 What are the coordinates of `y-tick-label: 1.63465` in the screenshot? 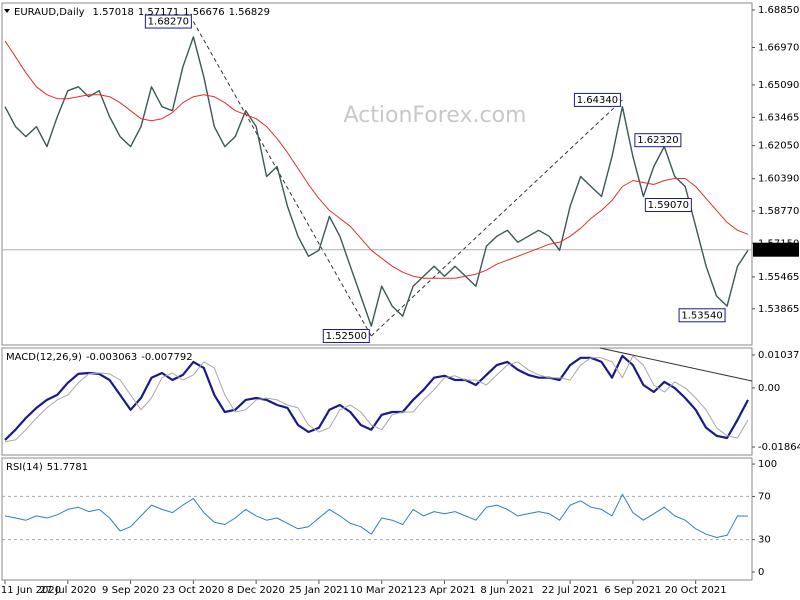 It's located at (778, 117).